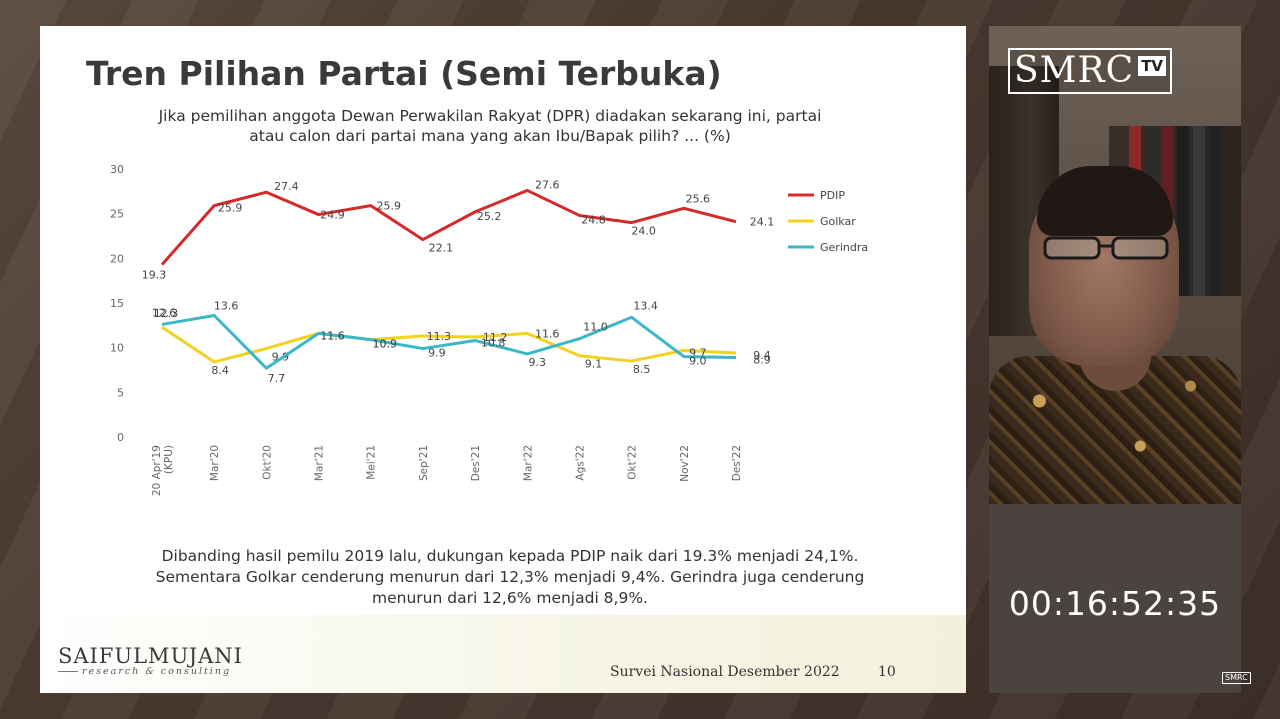  Describe the element at coordinates (157, 470) in the screenshot. I see `x-tick-label-line: 20 Apr'19` at that location.